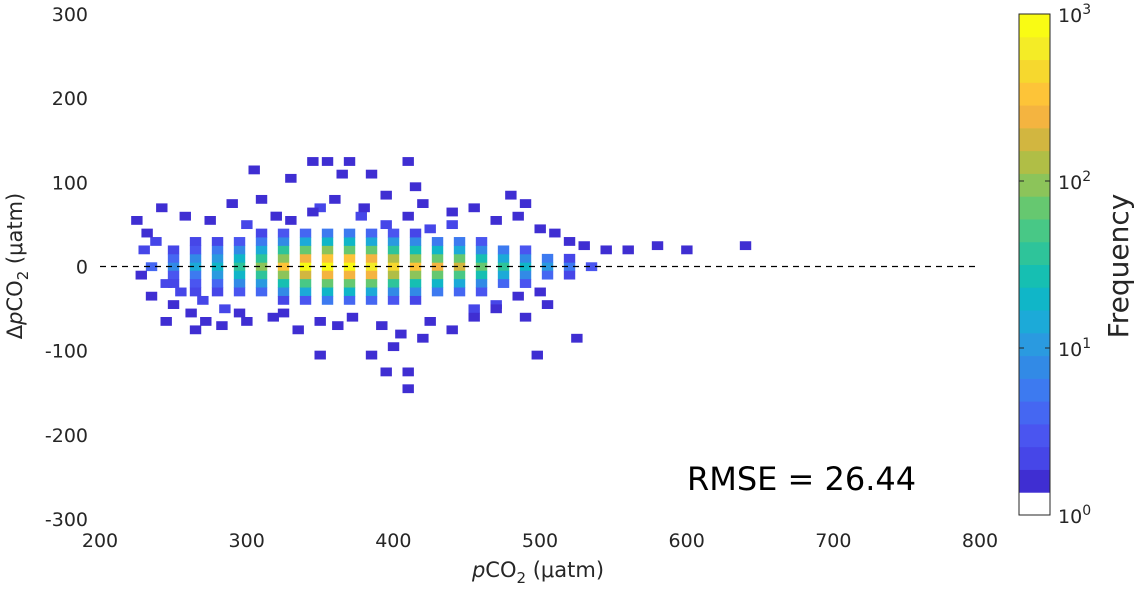  I want to click on y-tick-label: -200, so click(66, 436).